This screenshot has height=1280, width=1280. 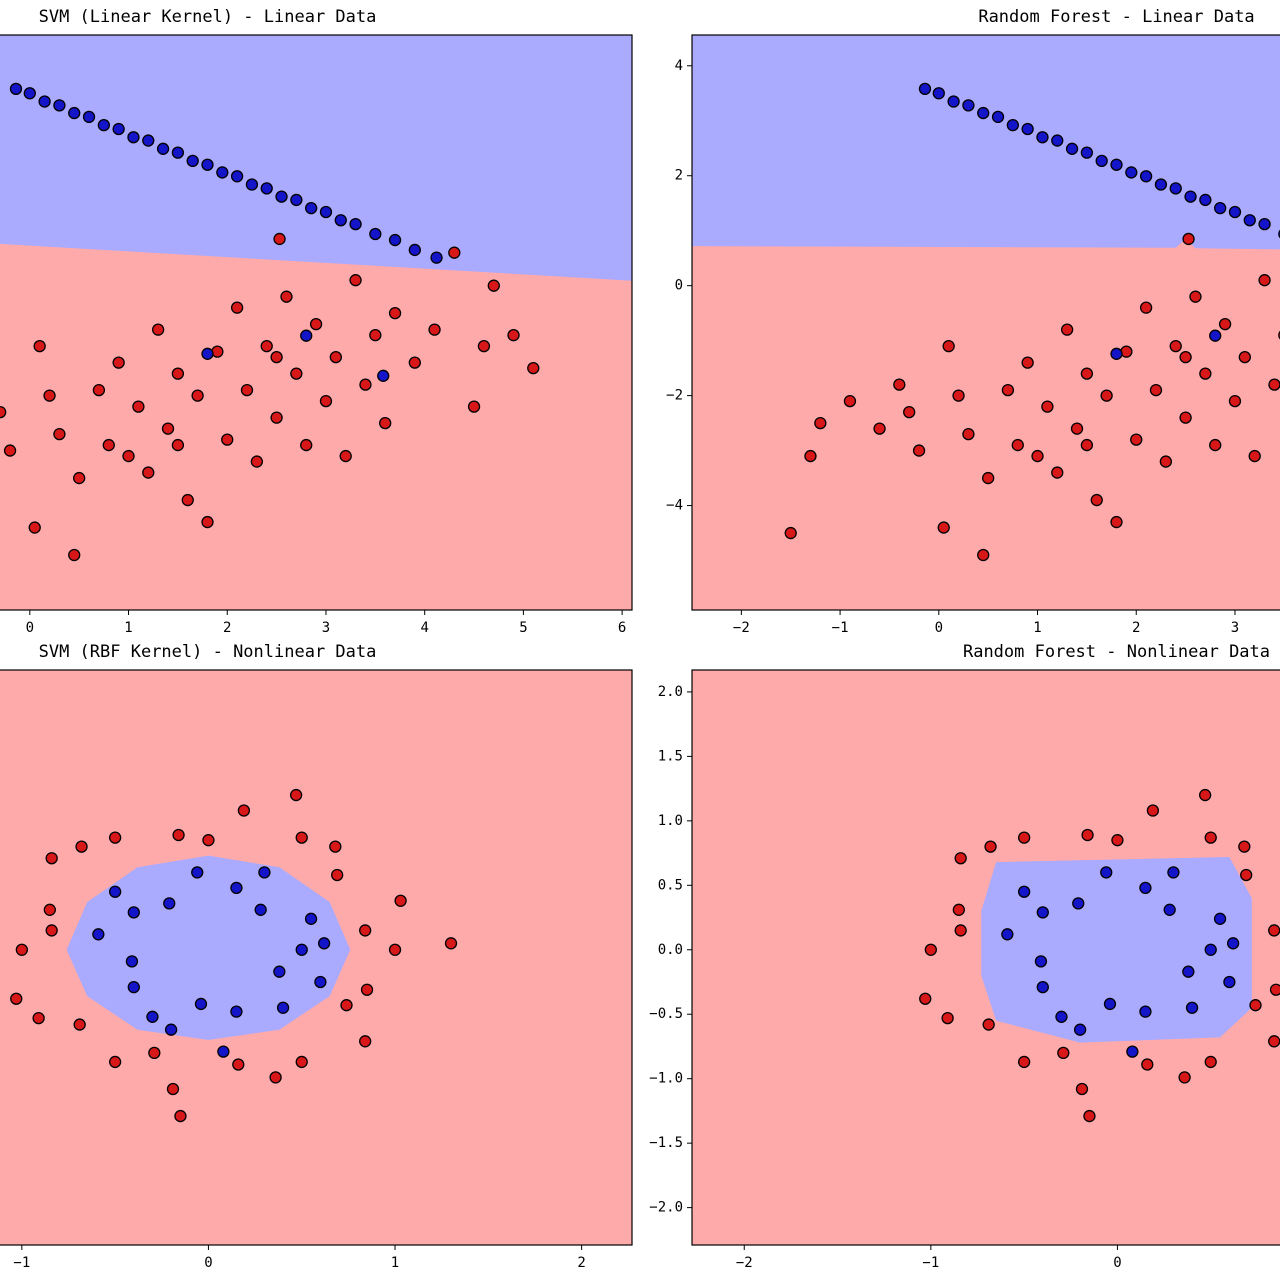 I want to click on y-tick-label: 1.0, so click(x=670, y=821).